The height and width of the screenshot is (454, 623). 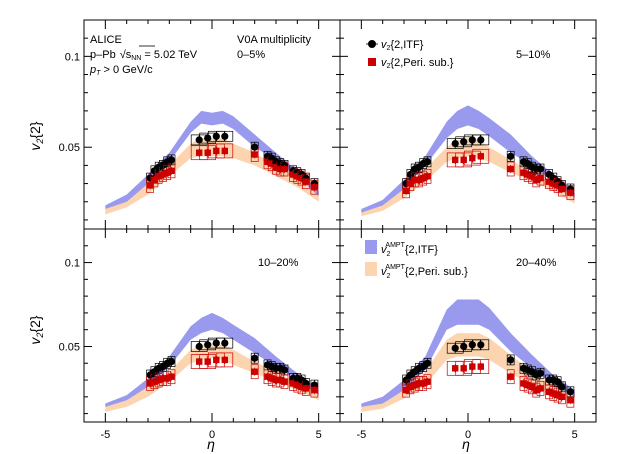 What do you see at coordinates (372, 62) in the screenshot?
I see `legend-peri-marker` at bounding box center [372, 62].